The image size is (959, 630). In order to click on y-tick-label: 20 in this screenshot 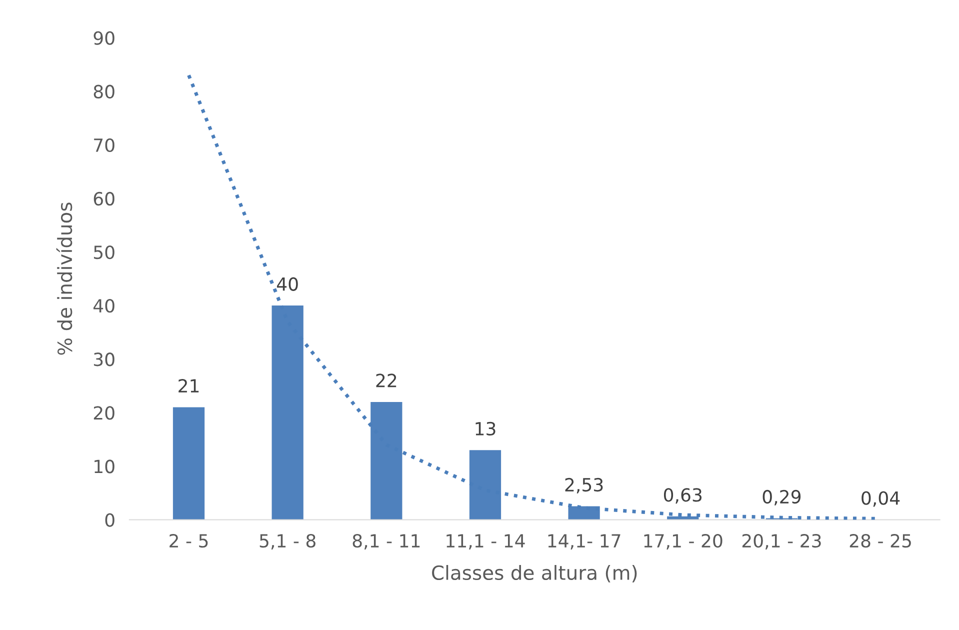, I will do `click(104, 413)`.